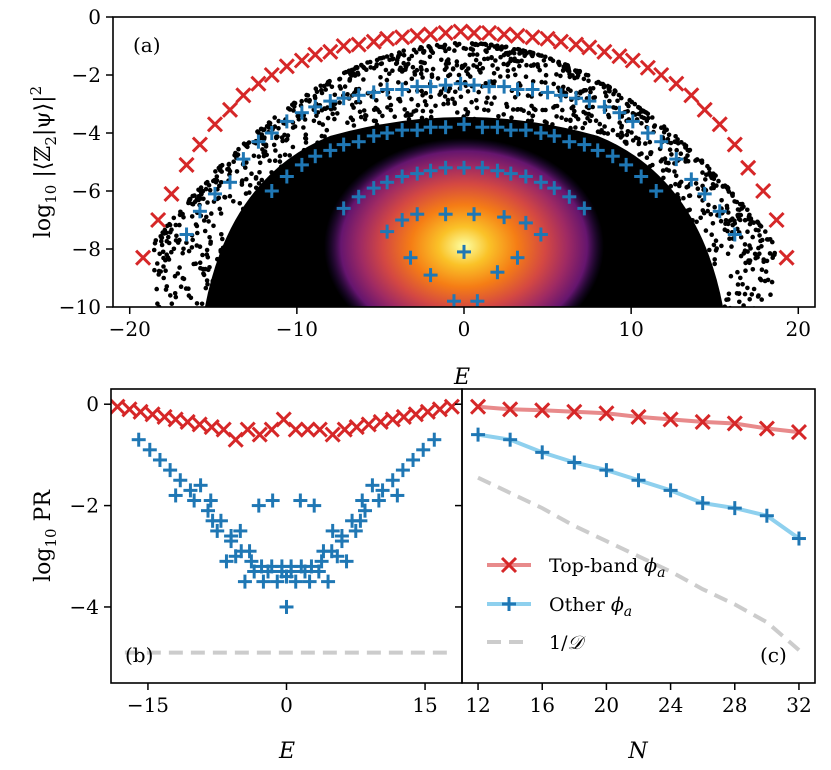 This screenshot has width=831, height=770. Describe the element at coordinates (94, 17) in the screenshot. I see `y-tick-label: 0` at that location.